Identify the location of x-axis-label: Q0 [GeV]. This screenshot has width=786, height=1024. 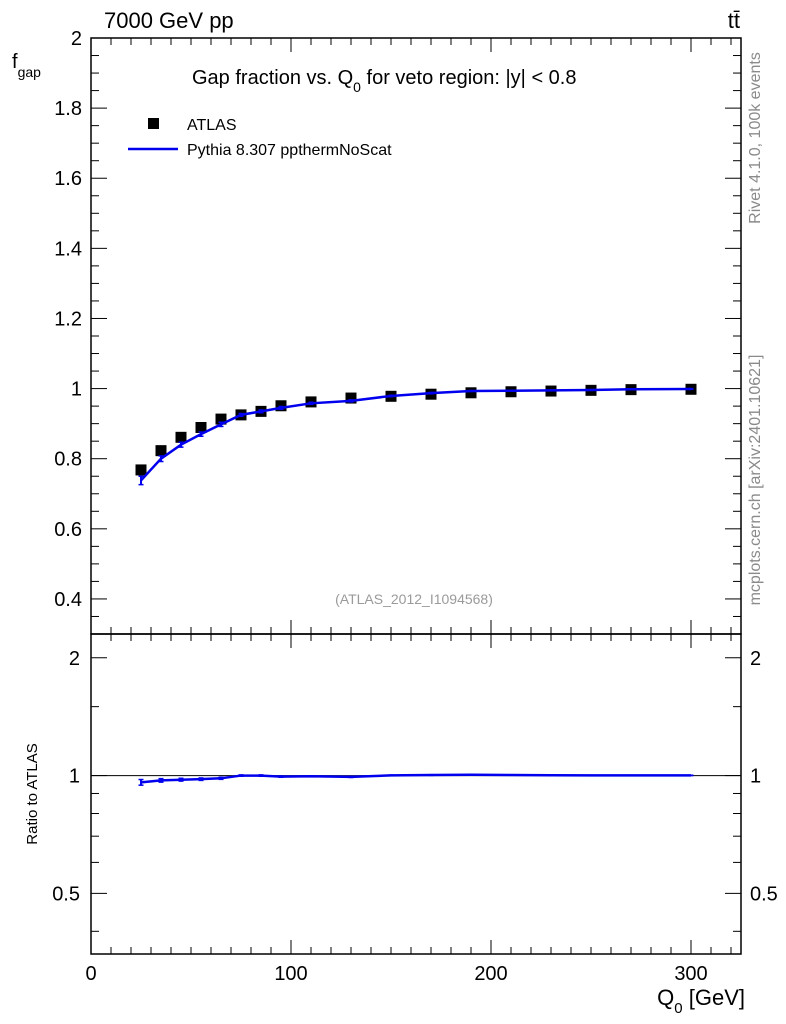
(701, 1001).